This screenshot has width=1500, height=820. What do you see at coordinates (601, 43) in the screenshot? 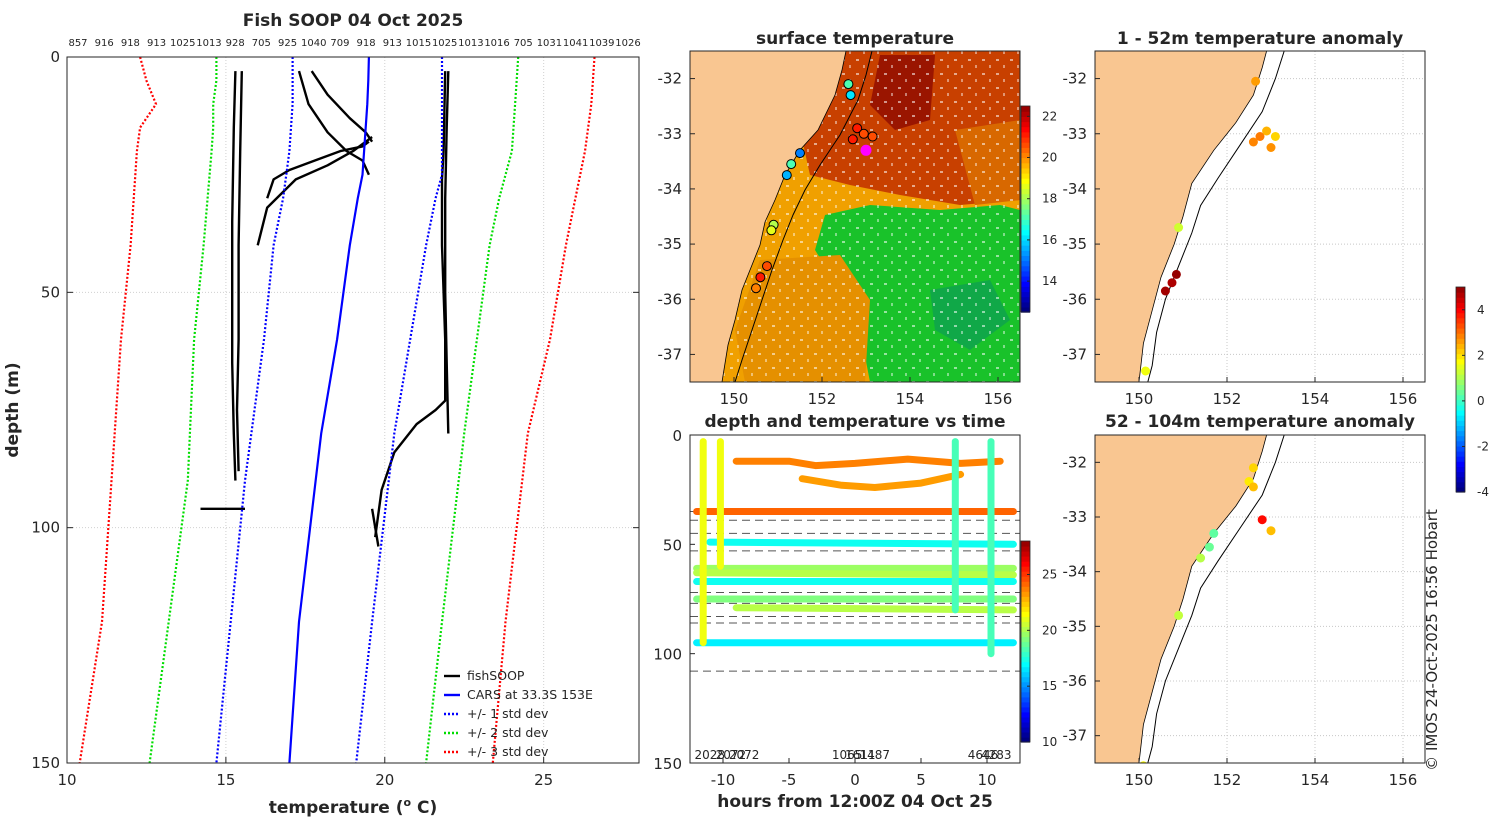
I see `deployment-id-label: 1039` at bounding box center [601, 43].